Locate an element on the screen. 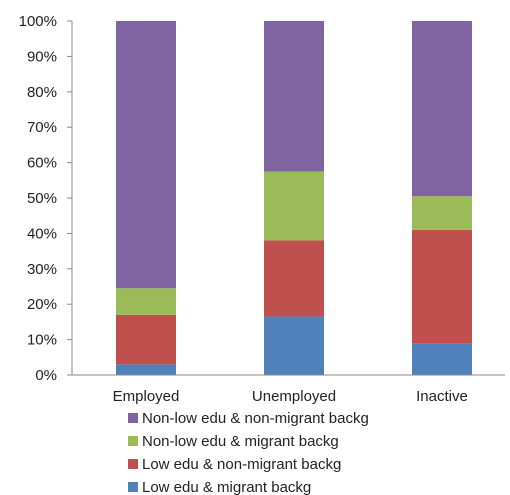 The width and height of the screenshot is (510, 495). legend-label: Low edu & non-migrant backg is located at coordinates (241, 464).